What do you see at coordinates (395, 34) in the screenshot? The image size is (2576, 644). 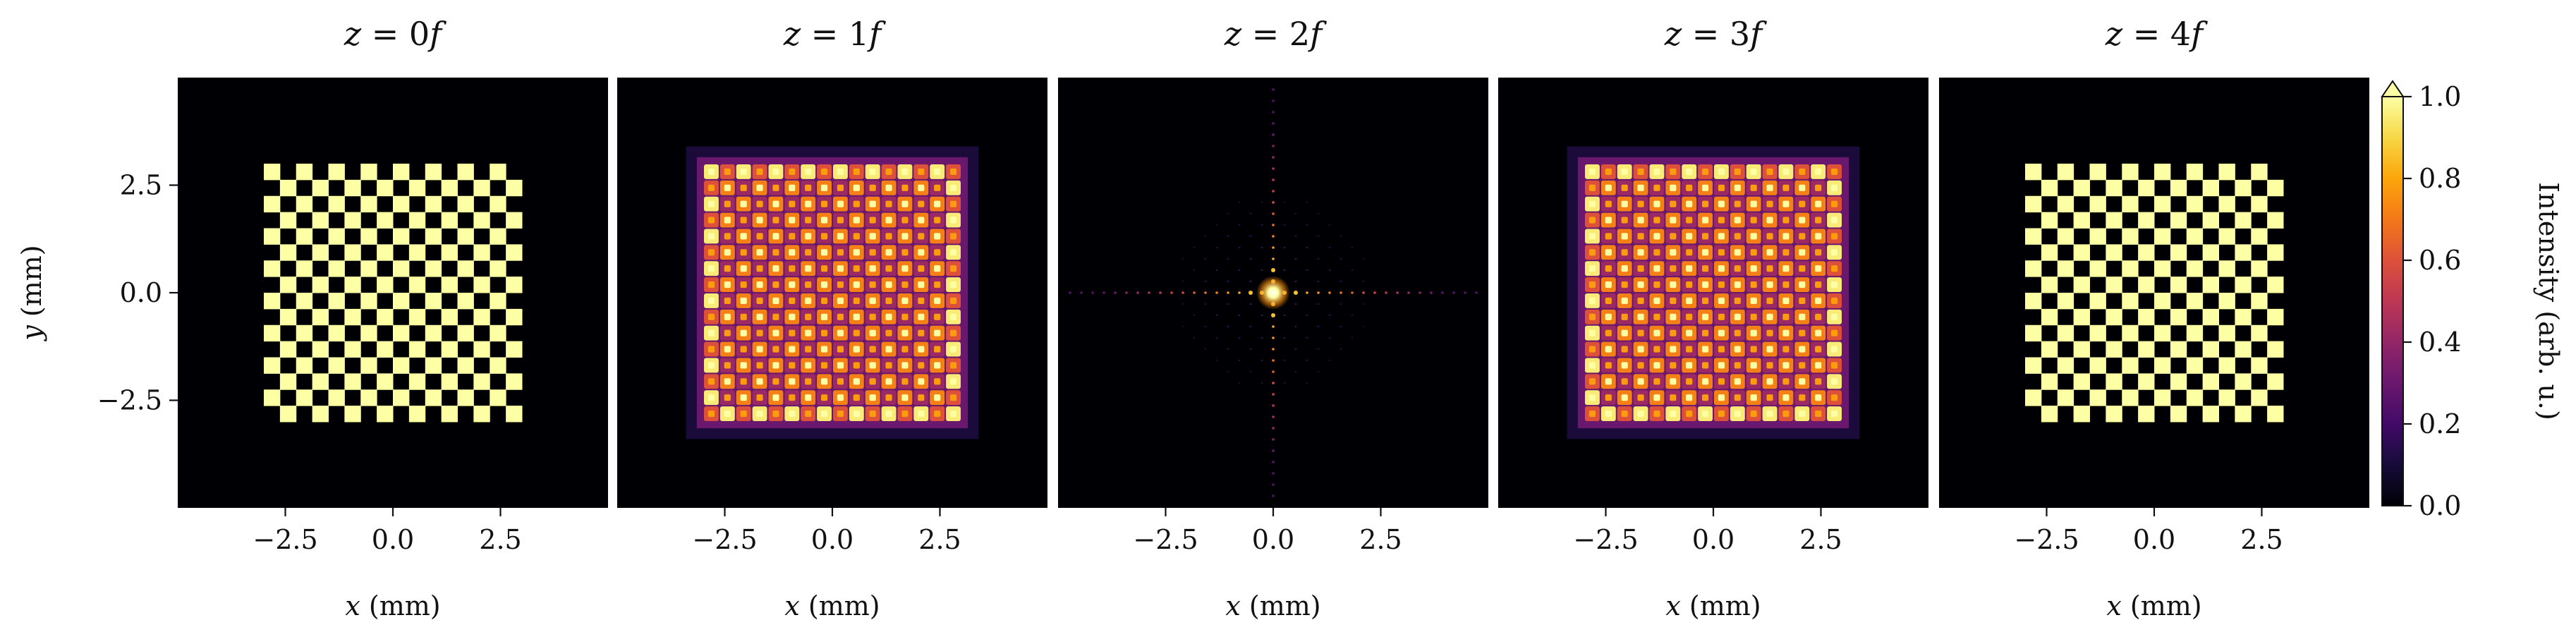 I see `panel-title: z = 0f` at bounding box center [395, 34].